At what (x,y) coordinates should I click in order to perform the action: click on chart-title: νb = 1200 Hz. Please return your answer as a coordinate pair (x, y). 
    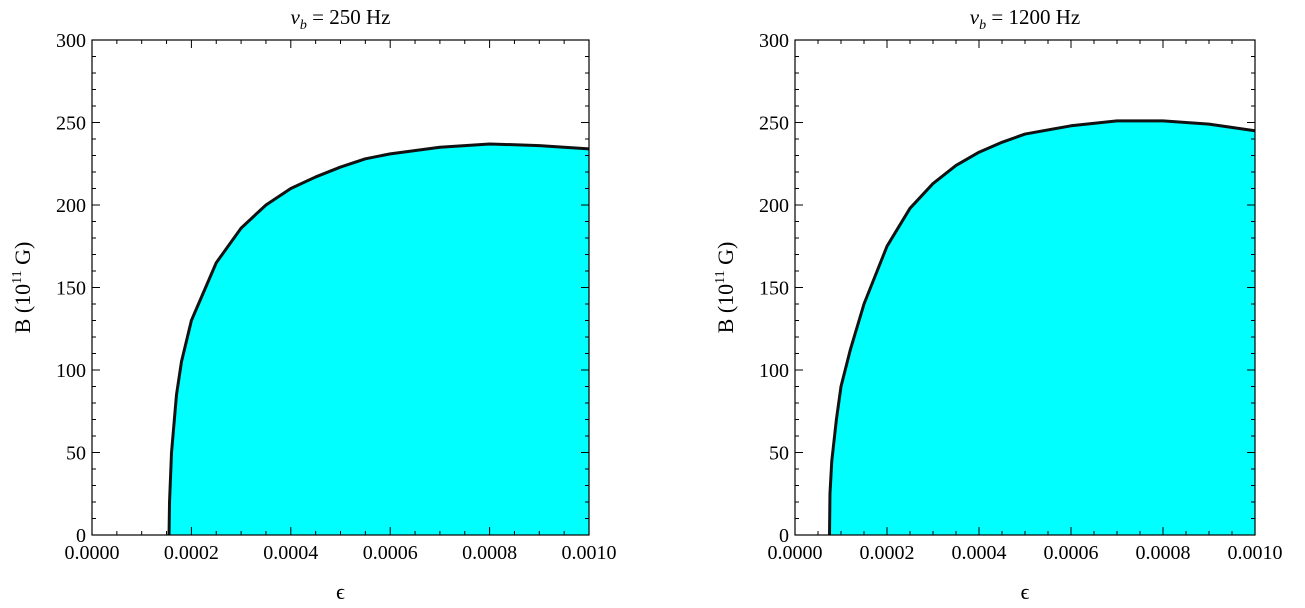
    Looking at the image, I should click on (1025, 19).